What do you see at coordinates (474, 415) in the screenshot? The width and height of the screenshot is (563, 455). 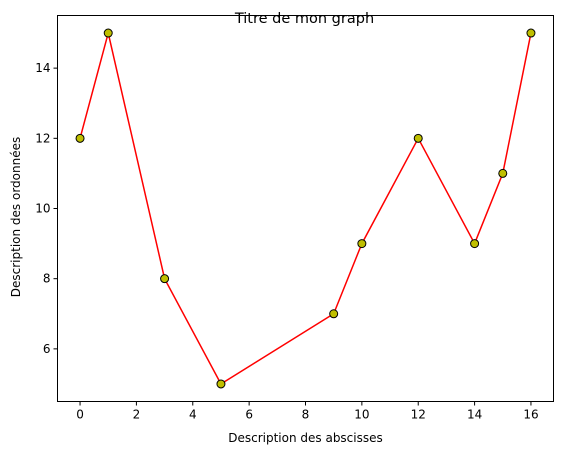 I see `x-tick-label: 14` at bounding box center [474, 415].